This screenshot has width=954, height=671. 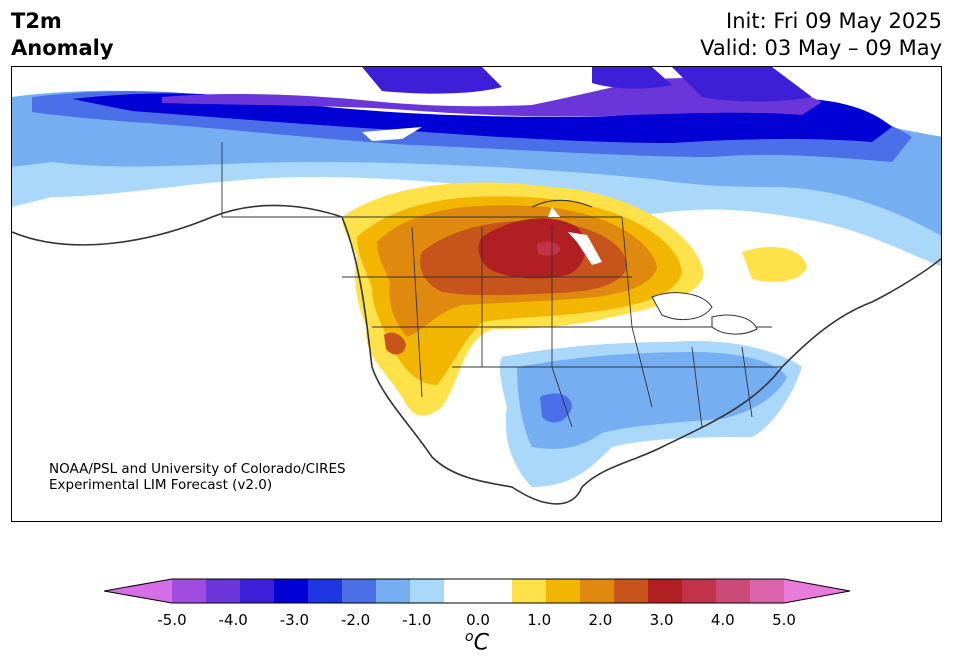 I want to click on colorbar-arrow-left, so click(x=138, y=591).